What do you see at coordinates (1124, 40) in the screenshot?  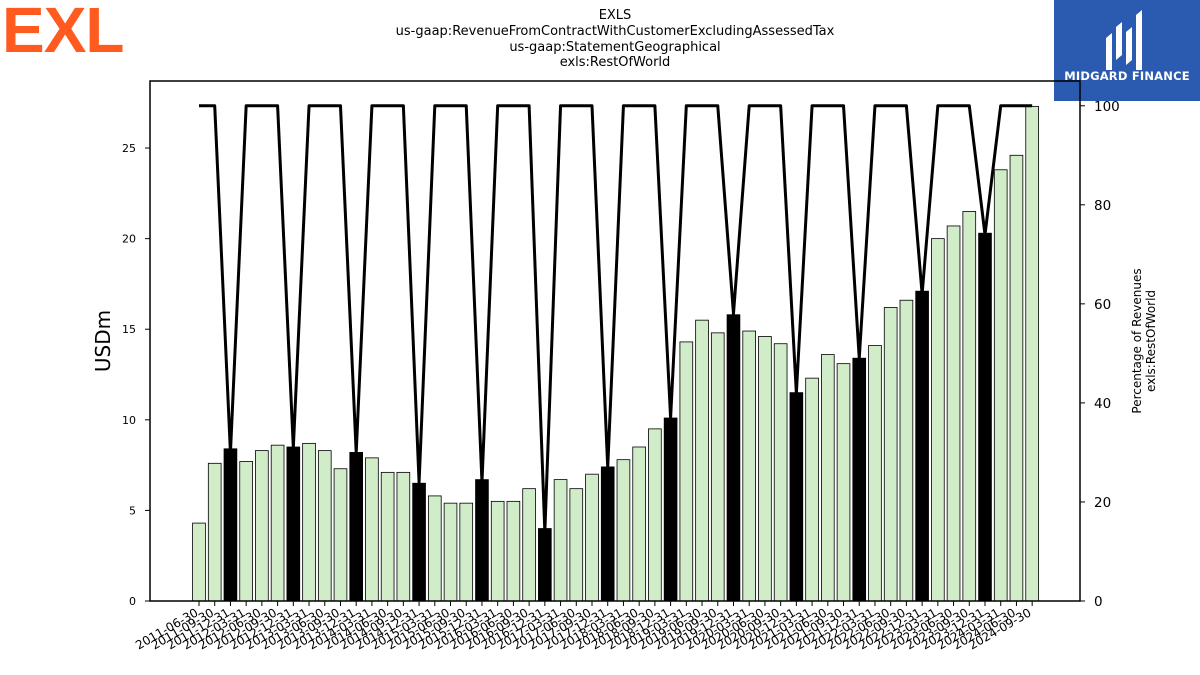 I see `midgard-logo-icon` at bounding box center [1124, 40].